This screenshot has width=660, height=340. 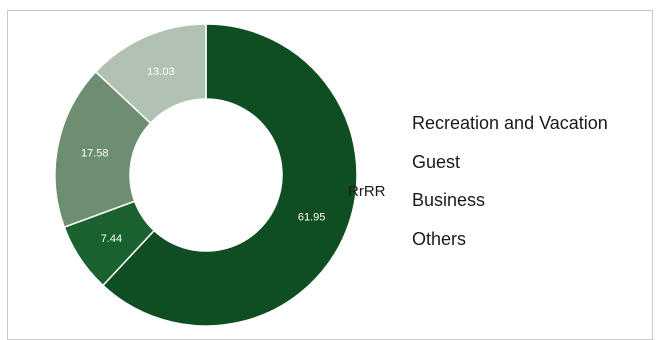 What do you see at coordinates (312, 218) in the screenshot?
I see `label-recreation: 61.95` at bounding box center [312, 218].